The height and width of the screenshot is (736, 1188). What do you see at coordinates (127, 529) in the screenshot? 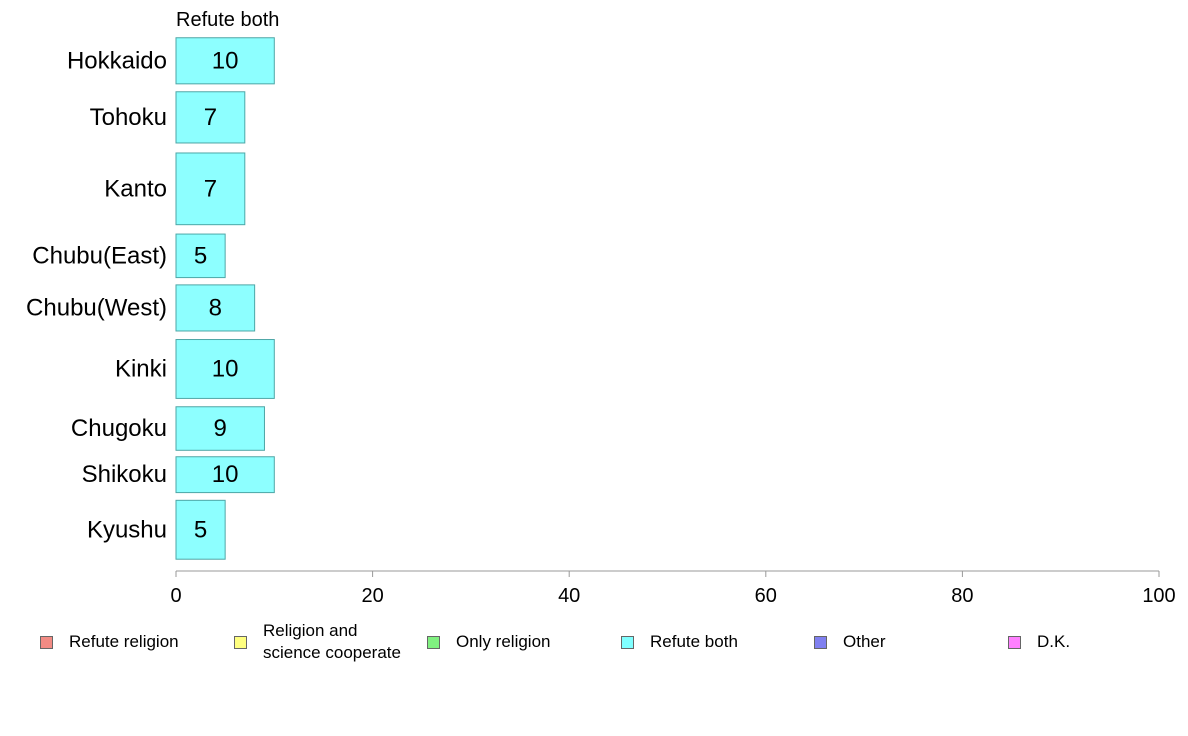
I see `category-label: Kyushu` at bounding box center [127, 529].